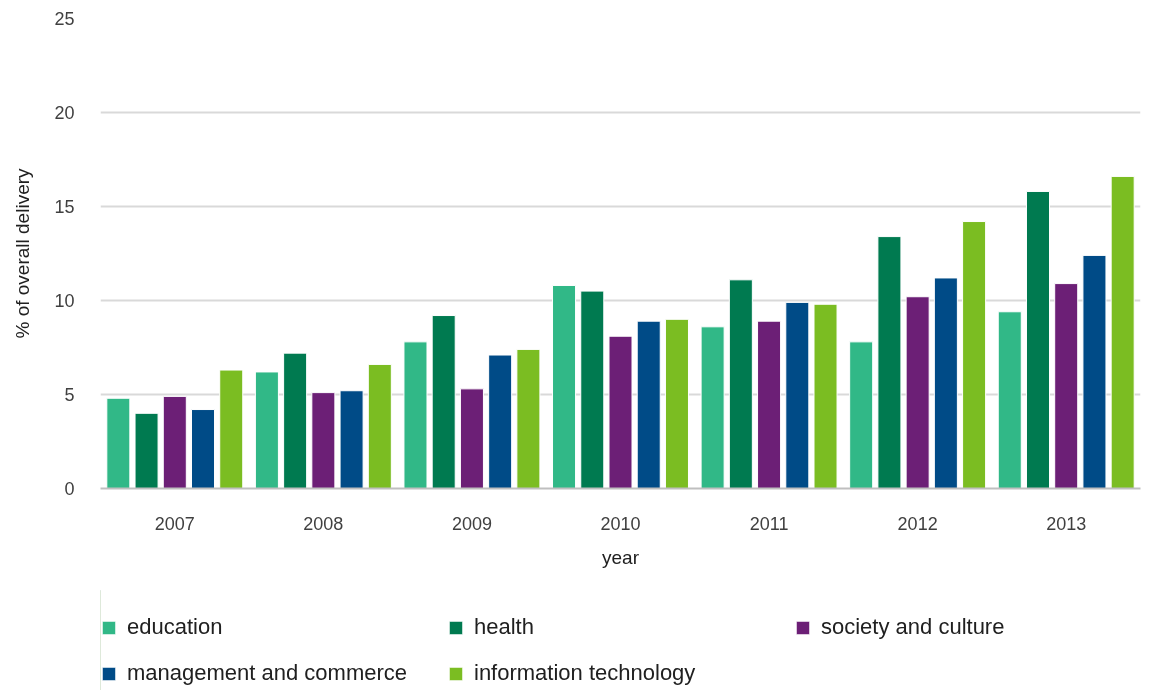 The height and width of the screenshot is (690, 1150). What do you see at coordinates (23, 253) in the screenshot?
I see `y-axis-title: % of overall delivery` at bounding box center [23, 253].